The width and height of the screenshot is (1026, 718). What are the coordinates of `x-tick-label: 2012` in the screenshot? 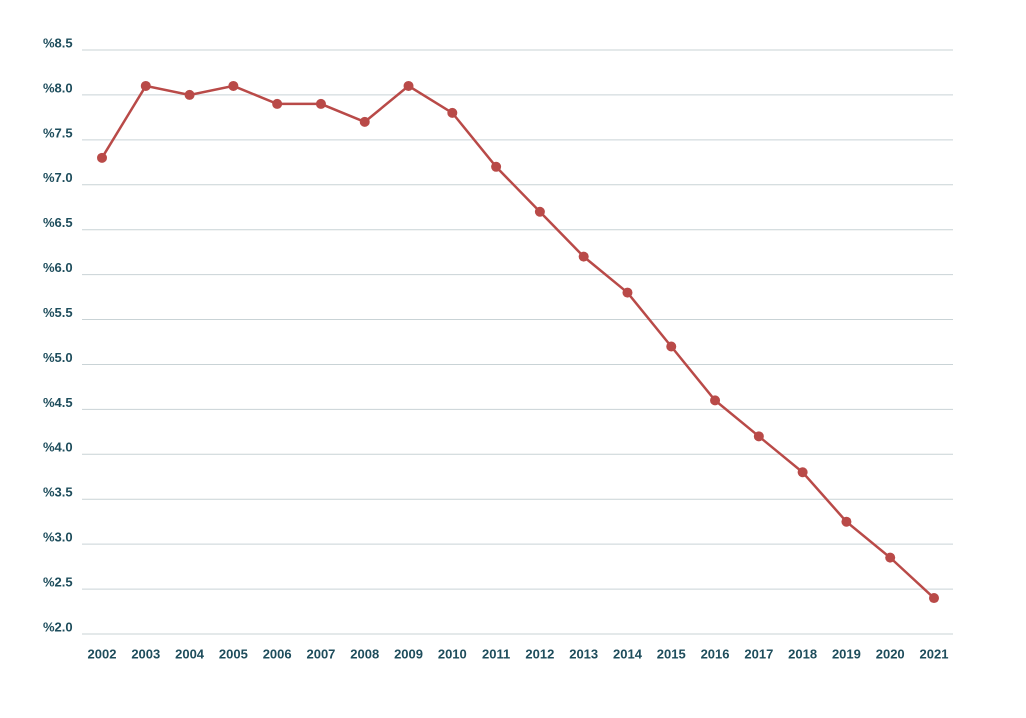 It's located at (539, 653).